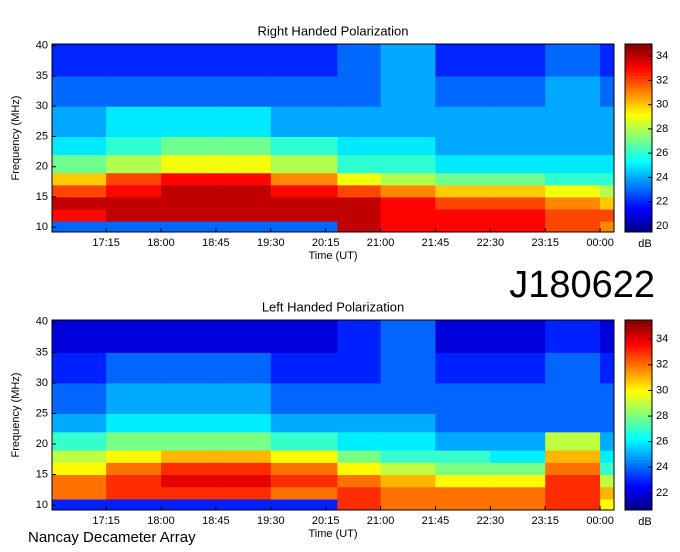 The image size is (680, 552). What do you see at coordinates (662, 129) in the screenshot?
I see `colorbar-tick-label: 28` at bounding box center [662, 129].